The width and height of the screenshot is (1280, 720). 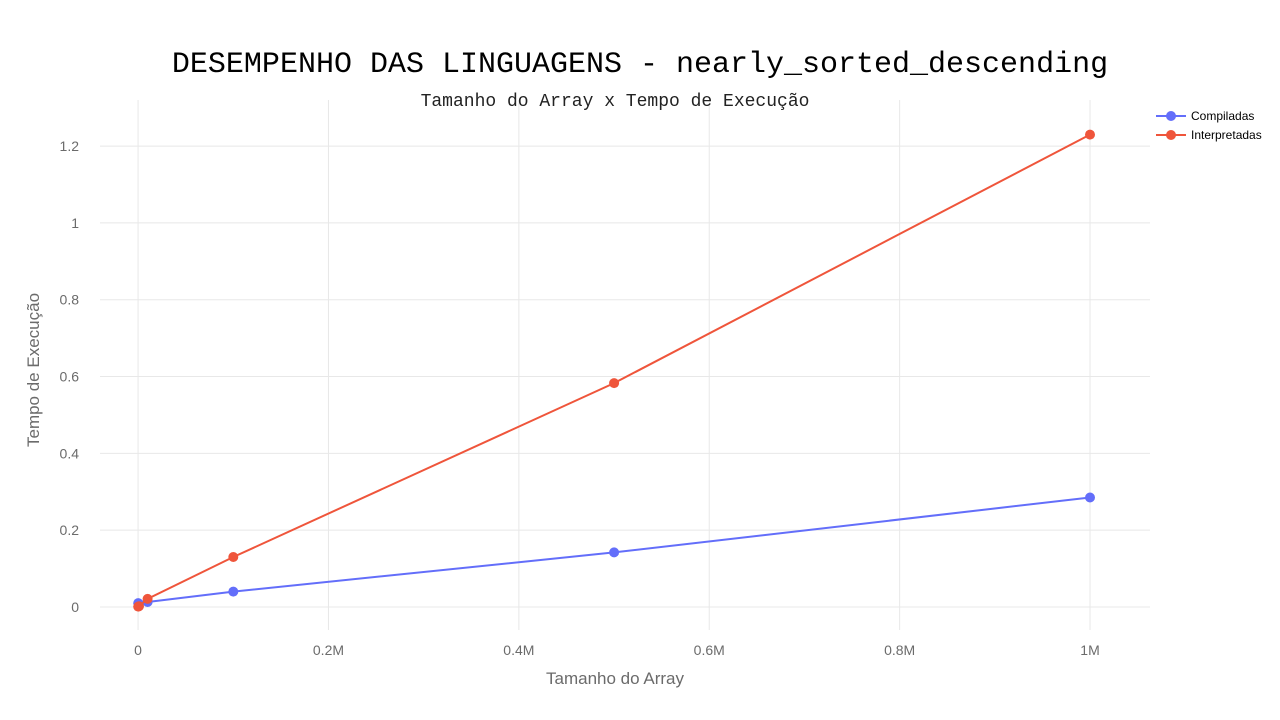 I want to click on legend: Compiladas Interpretadas, so click(x=1209, y=125).